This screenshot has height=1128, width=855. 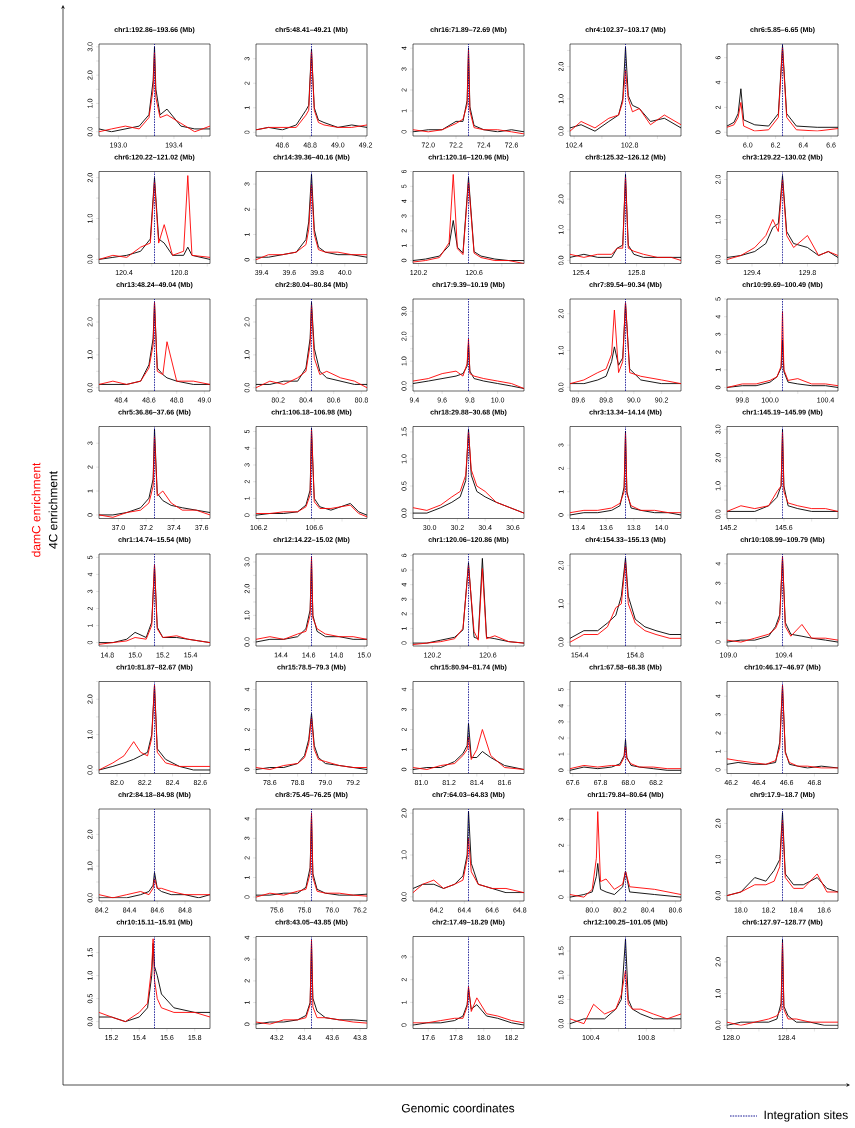 I want to click on legend-label: Integration sites, so click(x=806, y=1116).